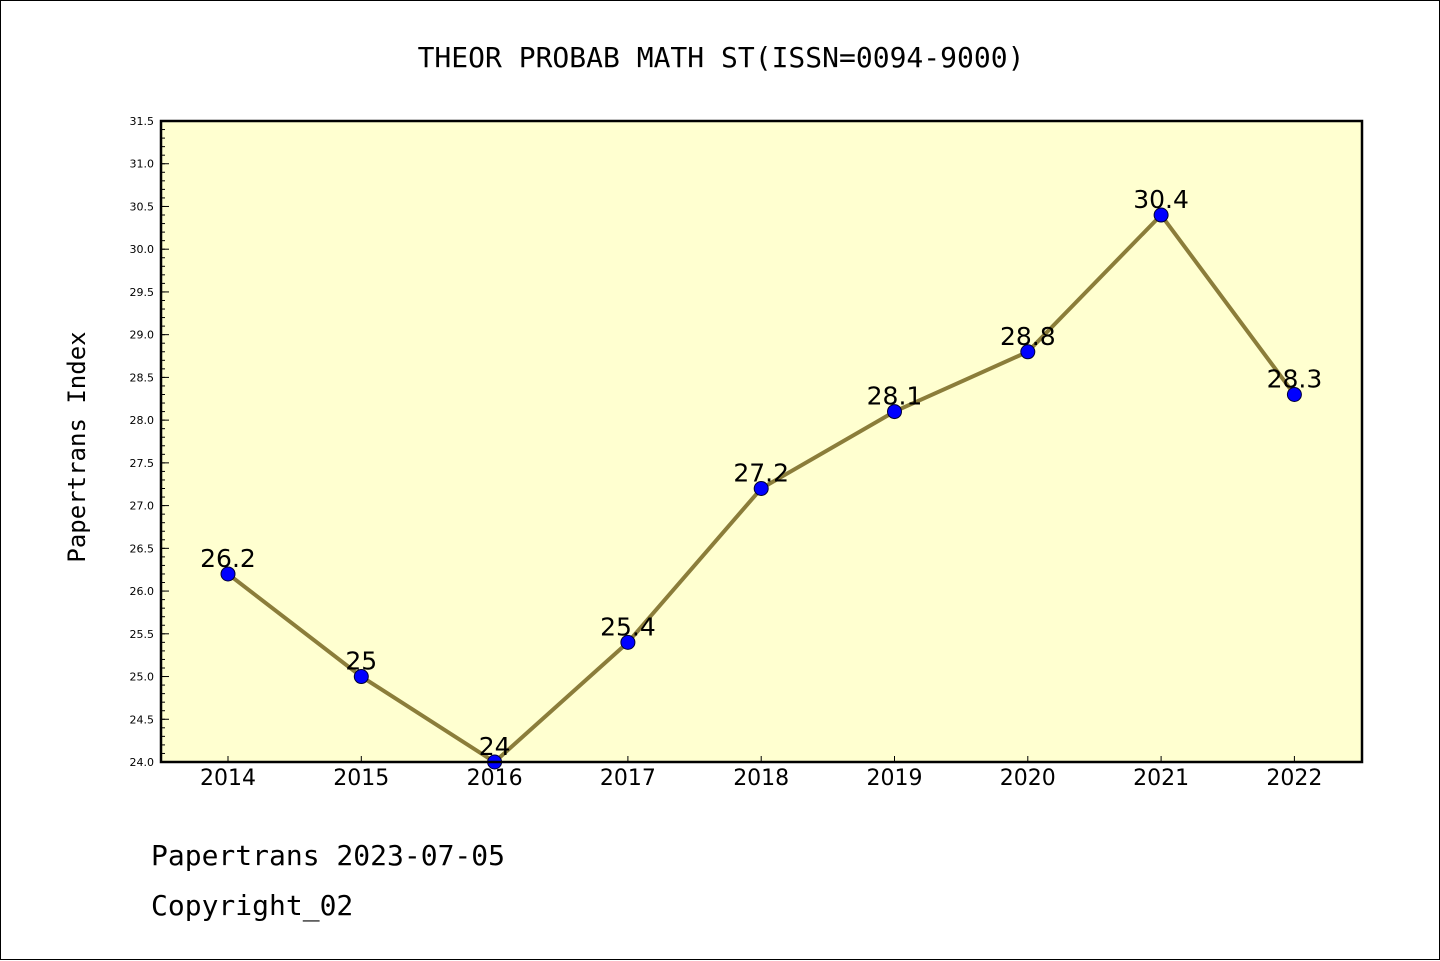 Image resolution: width=1440 pixels, height=961 pixels. I want to click on y-tick-label: 25.0, so click(142, 677).